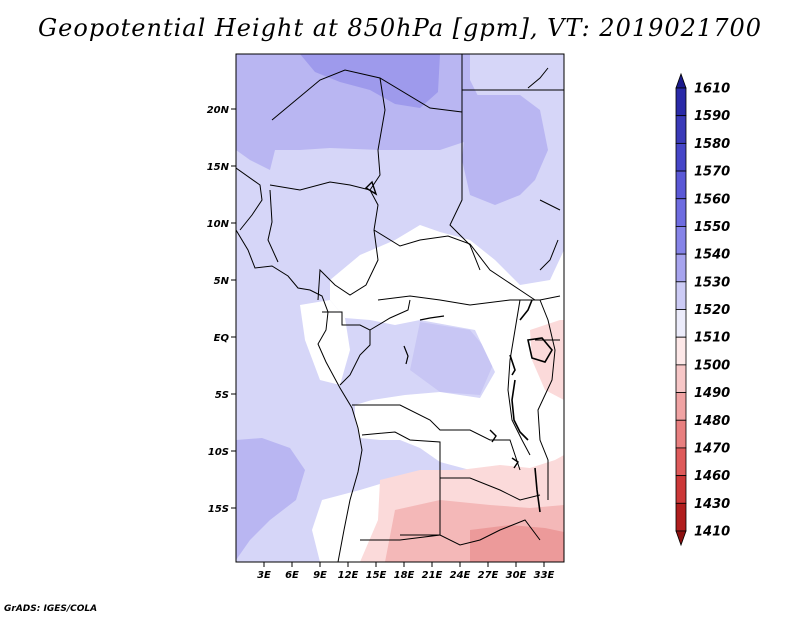 This screenshot has width=800, height=618. I want to click on lat-label: 10S, so click(218, 452).